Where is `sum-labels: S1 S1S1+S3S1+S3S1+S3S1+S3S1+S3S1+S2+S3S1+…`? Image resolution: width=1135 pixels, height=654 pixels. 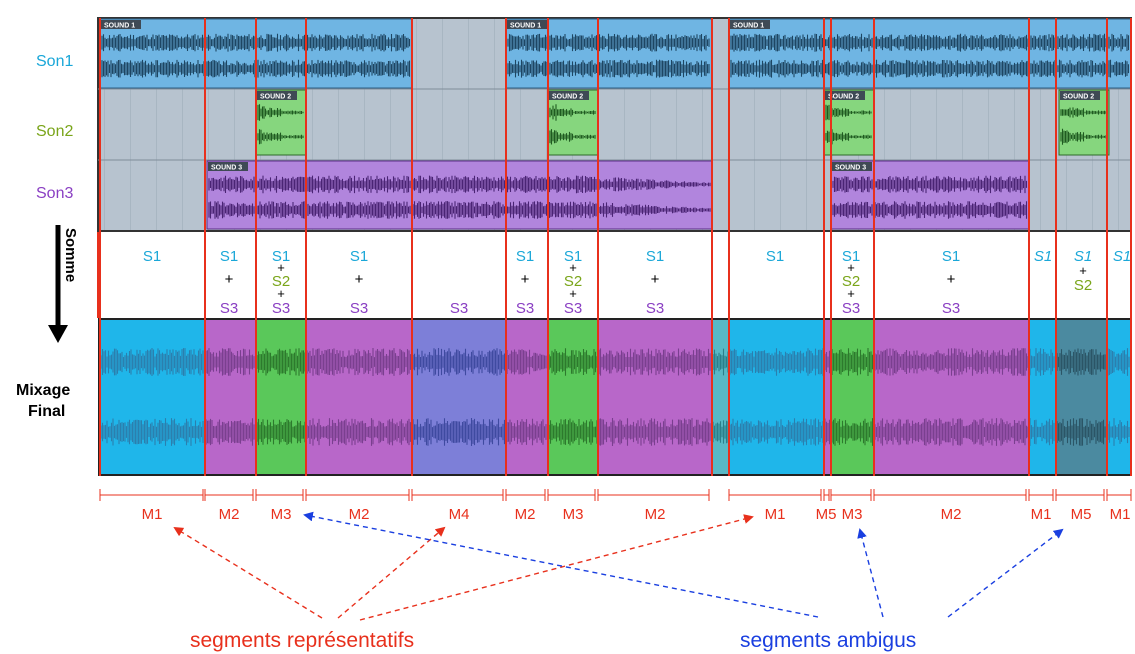 sum-labels: S1 S1S1+S3S1+S3S1+S3S1+S3S1+S3S1+S2+S3S1+… is located at coordinates (637, 282).